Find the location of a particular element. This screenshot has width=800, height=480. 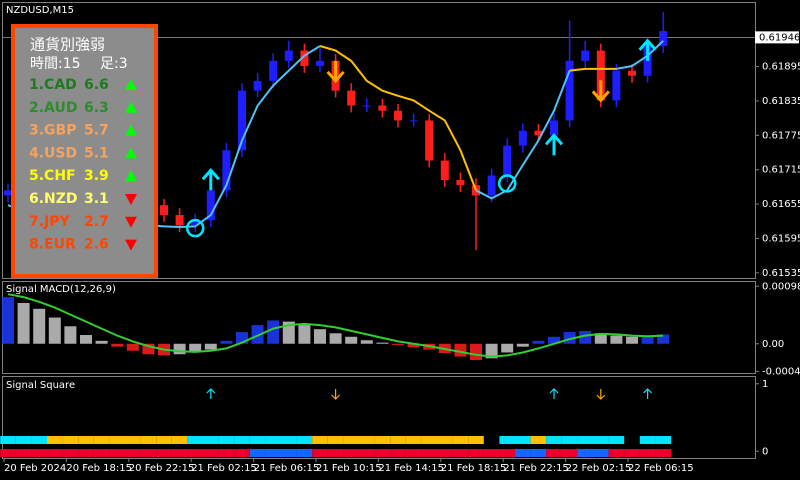

y-tick-label: 0.61535 is located at coordinates (781, 273).